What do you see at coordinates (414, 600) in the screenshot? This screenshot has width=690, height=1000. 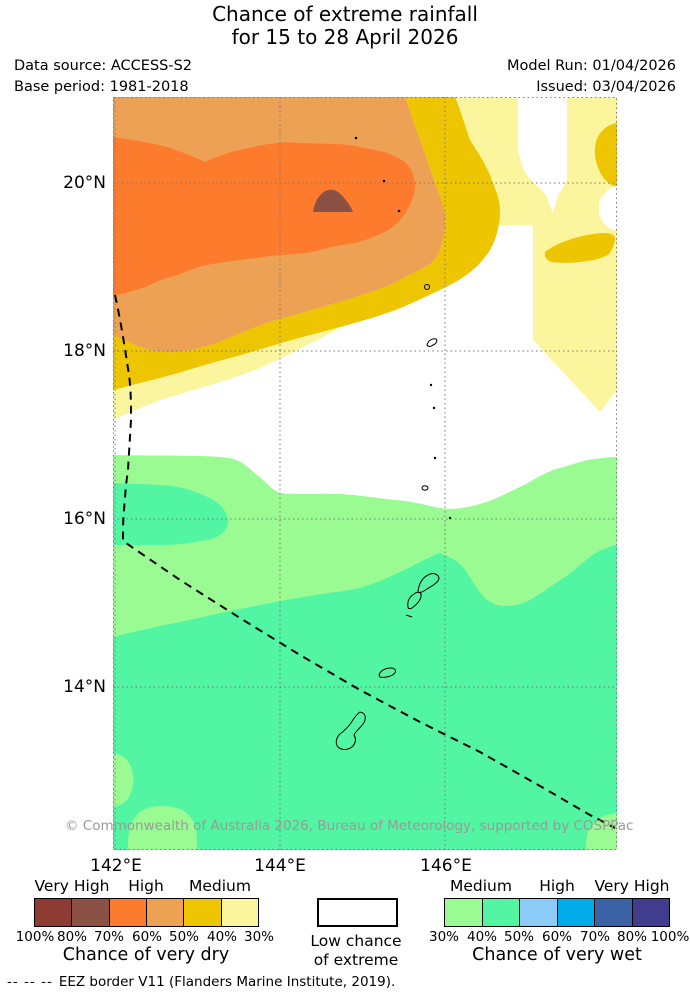 I see `island-outline-tinian` at bounding box center [414, 600].